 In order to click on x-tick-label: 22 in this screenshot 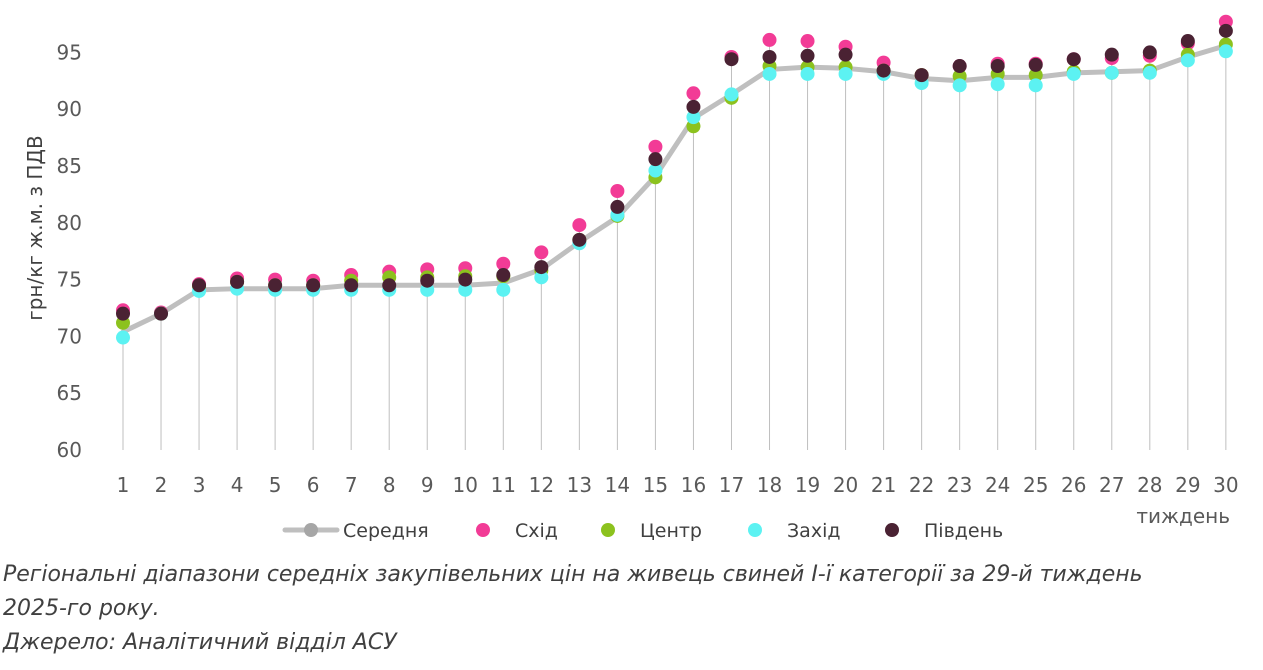, I will do `click(921, 485)`.